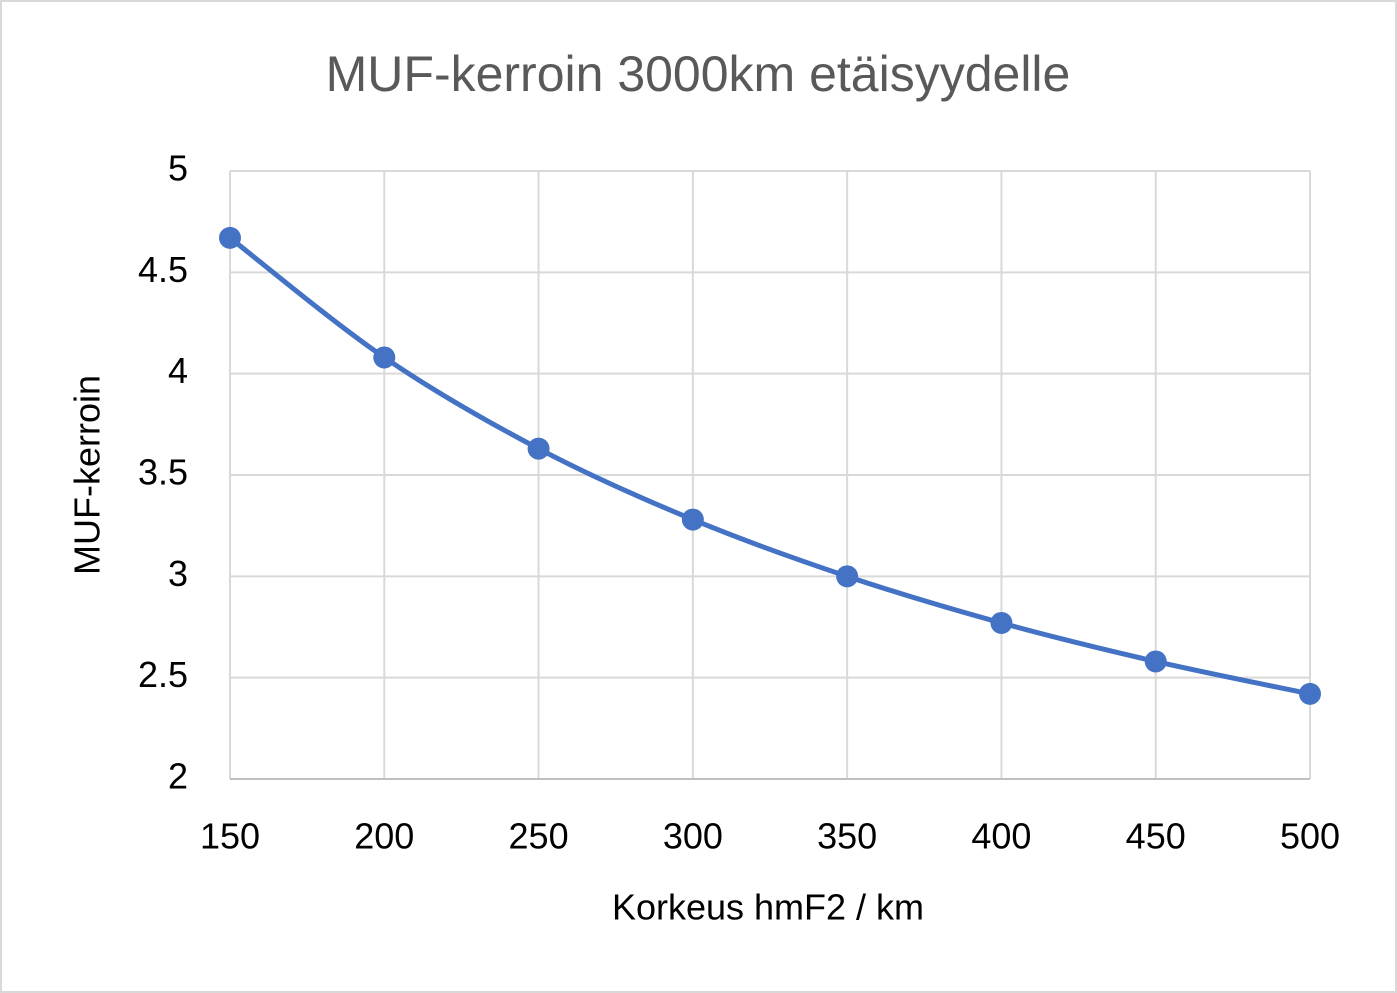 The width and height of the screenshot is (1397, 993). I want to click on y-tick-label: 2, so click(178, 776).